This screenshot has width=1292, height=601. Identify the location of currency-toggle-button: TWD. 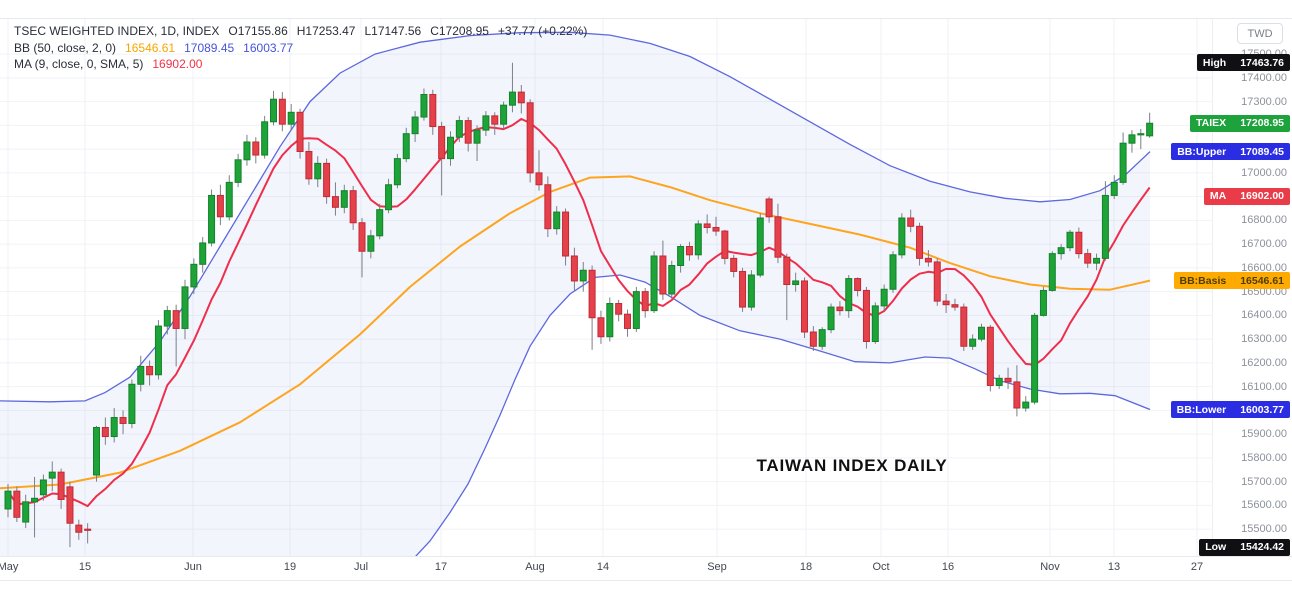
(1260, 33).